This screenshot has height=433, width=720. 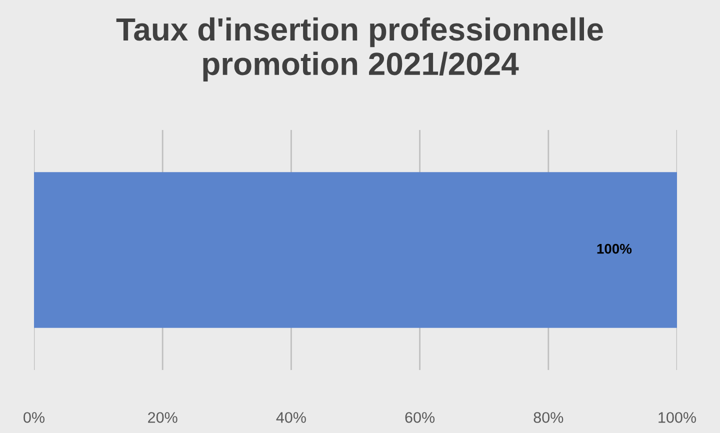 What do you see at coordinates (677, 417) in the screenshot?
I see `x-tick-label: 100%` at bounding box center [677, 417].